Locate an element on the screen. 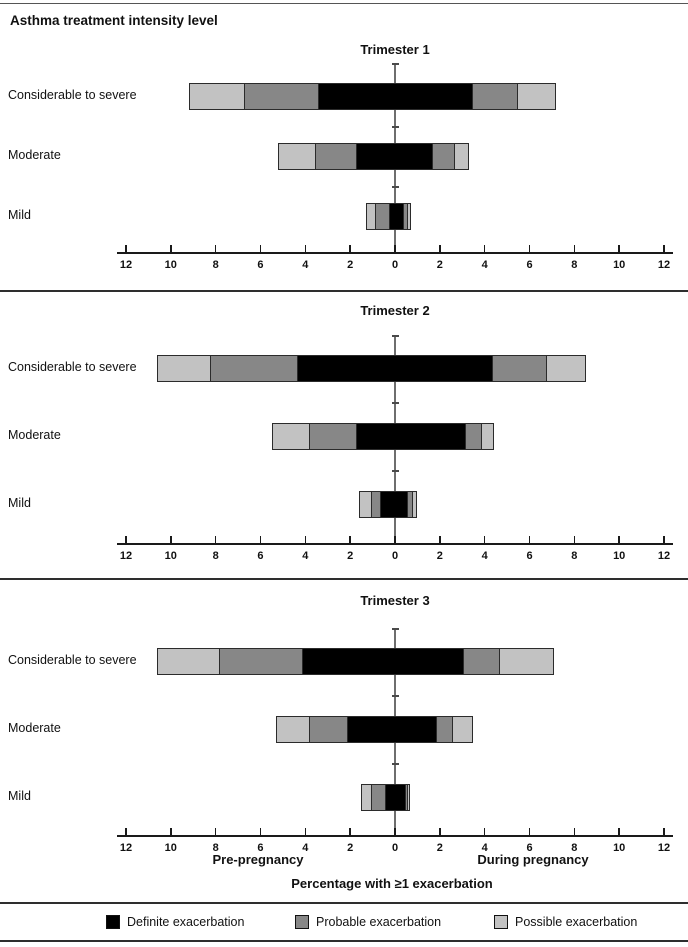  probable-swatch-icon is located at coordinates (302, 922).